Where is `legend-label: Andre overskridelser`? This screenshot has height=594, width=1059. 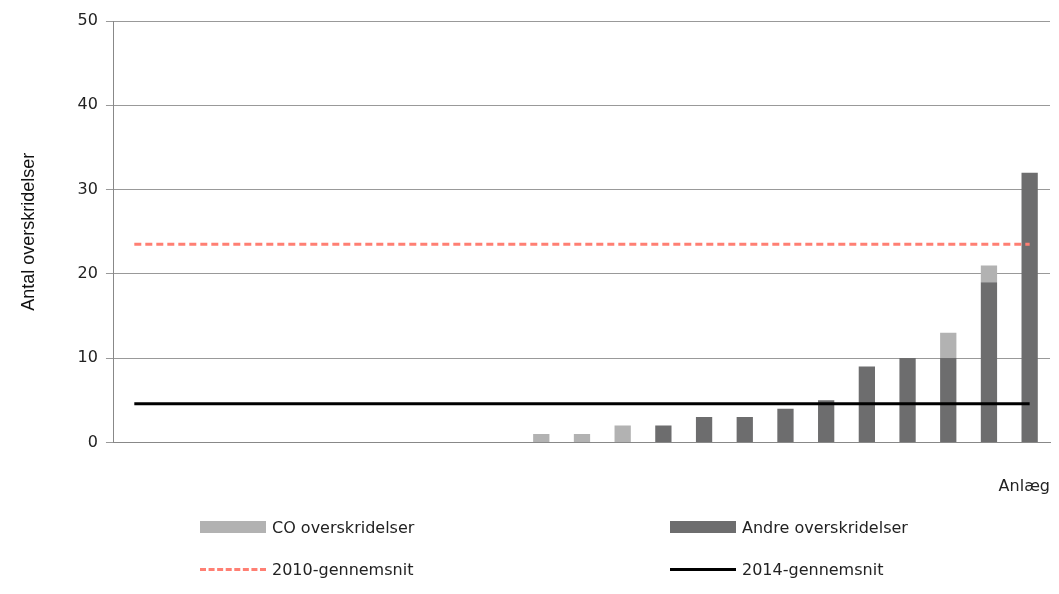
legend-label: Andre overskridelser is located at coordinates (825, 527).